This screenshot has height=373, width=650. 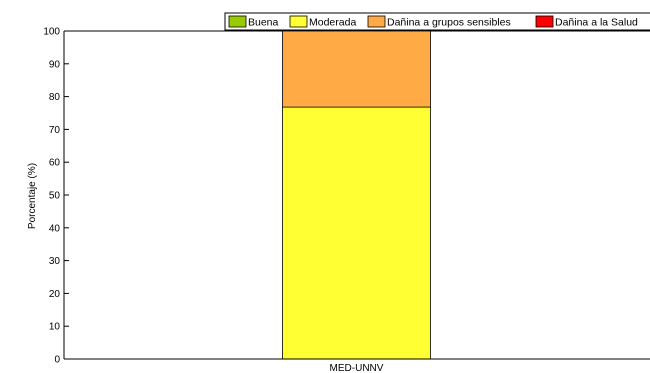 What do you see at coordinates (55, 64) in the screenshot?
I see `y-tick-label: 90` at bounding box center [55, 64].